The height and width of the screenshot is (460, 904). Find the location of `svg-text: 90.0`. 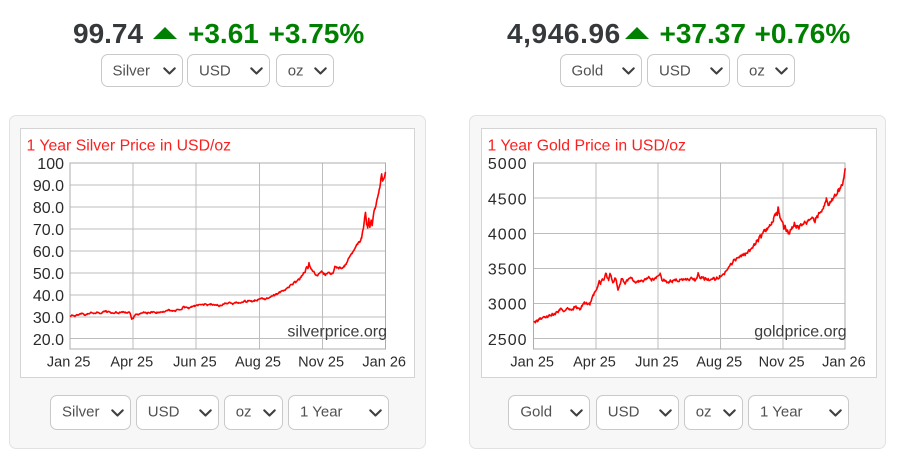

svg-text: 90.0 is located at coordinates (48, 186).